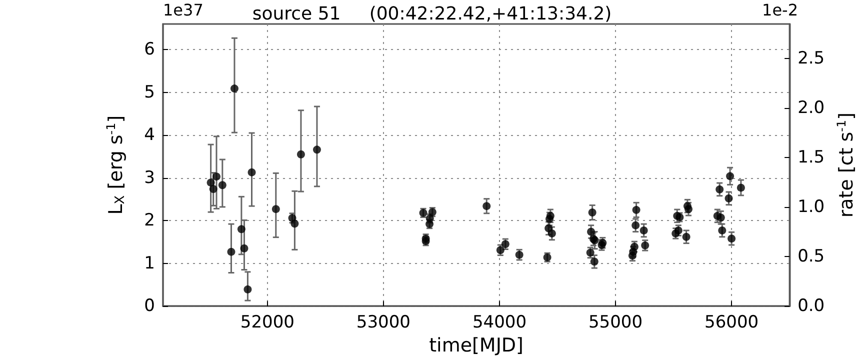 Image resolution: width=864 pixels, height=360 pixels. What do you see at coordinates (432, 14) in the screenshot?
I see `chart-title: source 51 (00:42:22.42,+41:13:34.2)` at bounding box center [432, 14].